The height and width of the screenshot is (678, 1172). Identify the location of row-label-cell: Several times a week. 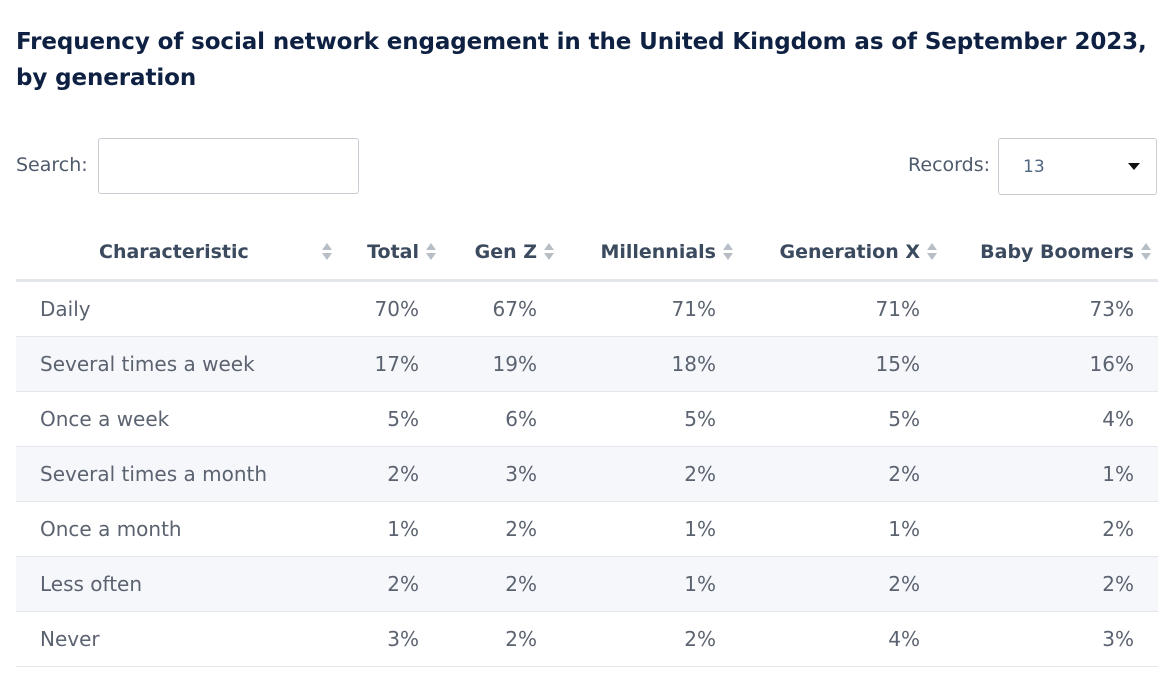
(177, 364).